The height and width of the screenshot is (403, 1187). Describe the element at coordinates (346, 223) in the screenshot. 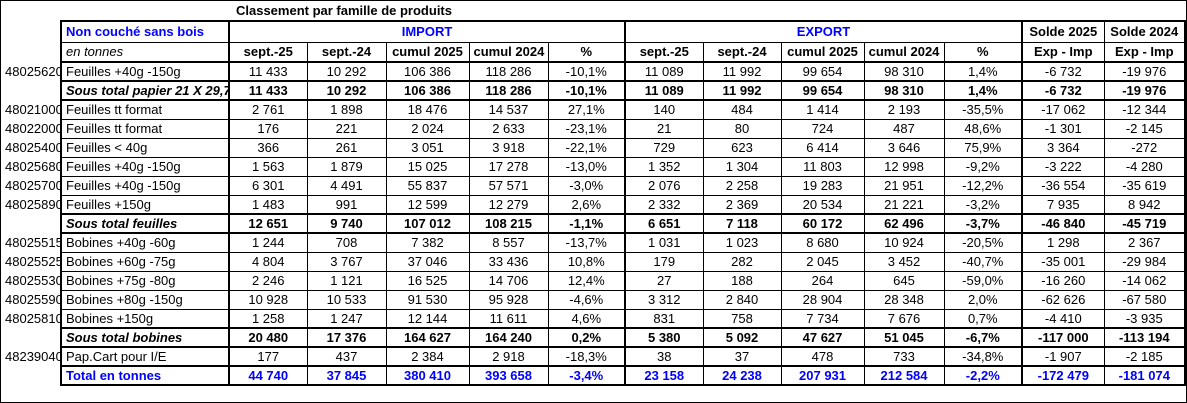

I see `cell-import-sept24: 9 740` at that location.